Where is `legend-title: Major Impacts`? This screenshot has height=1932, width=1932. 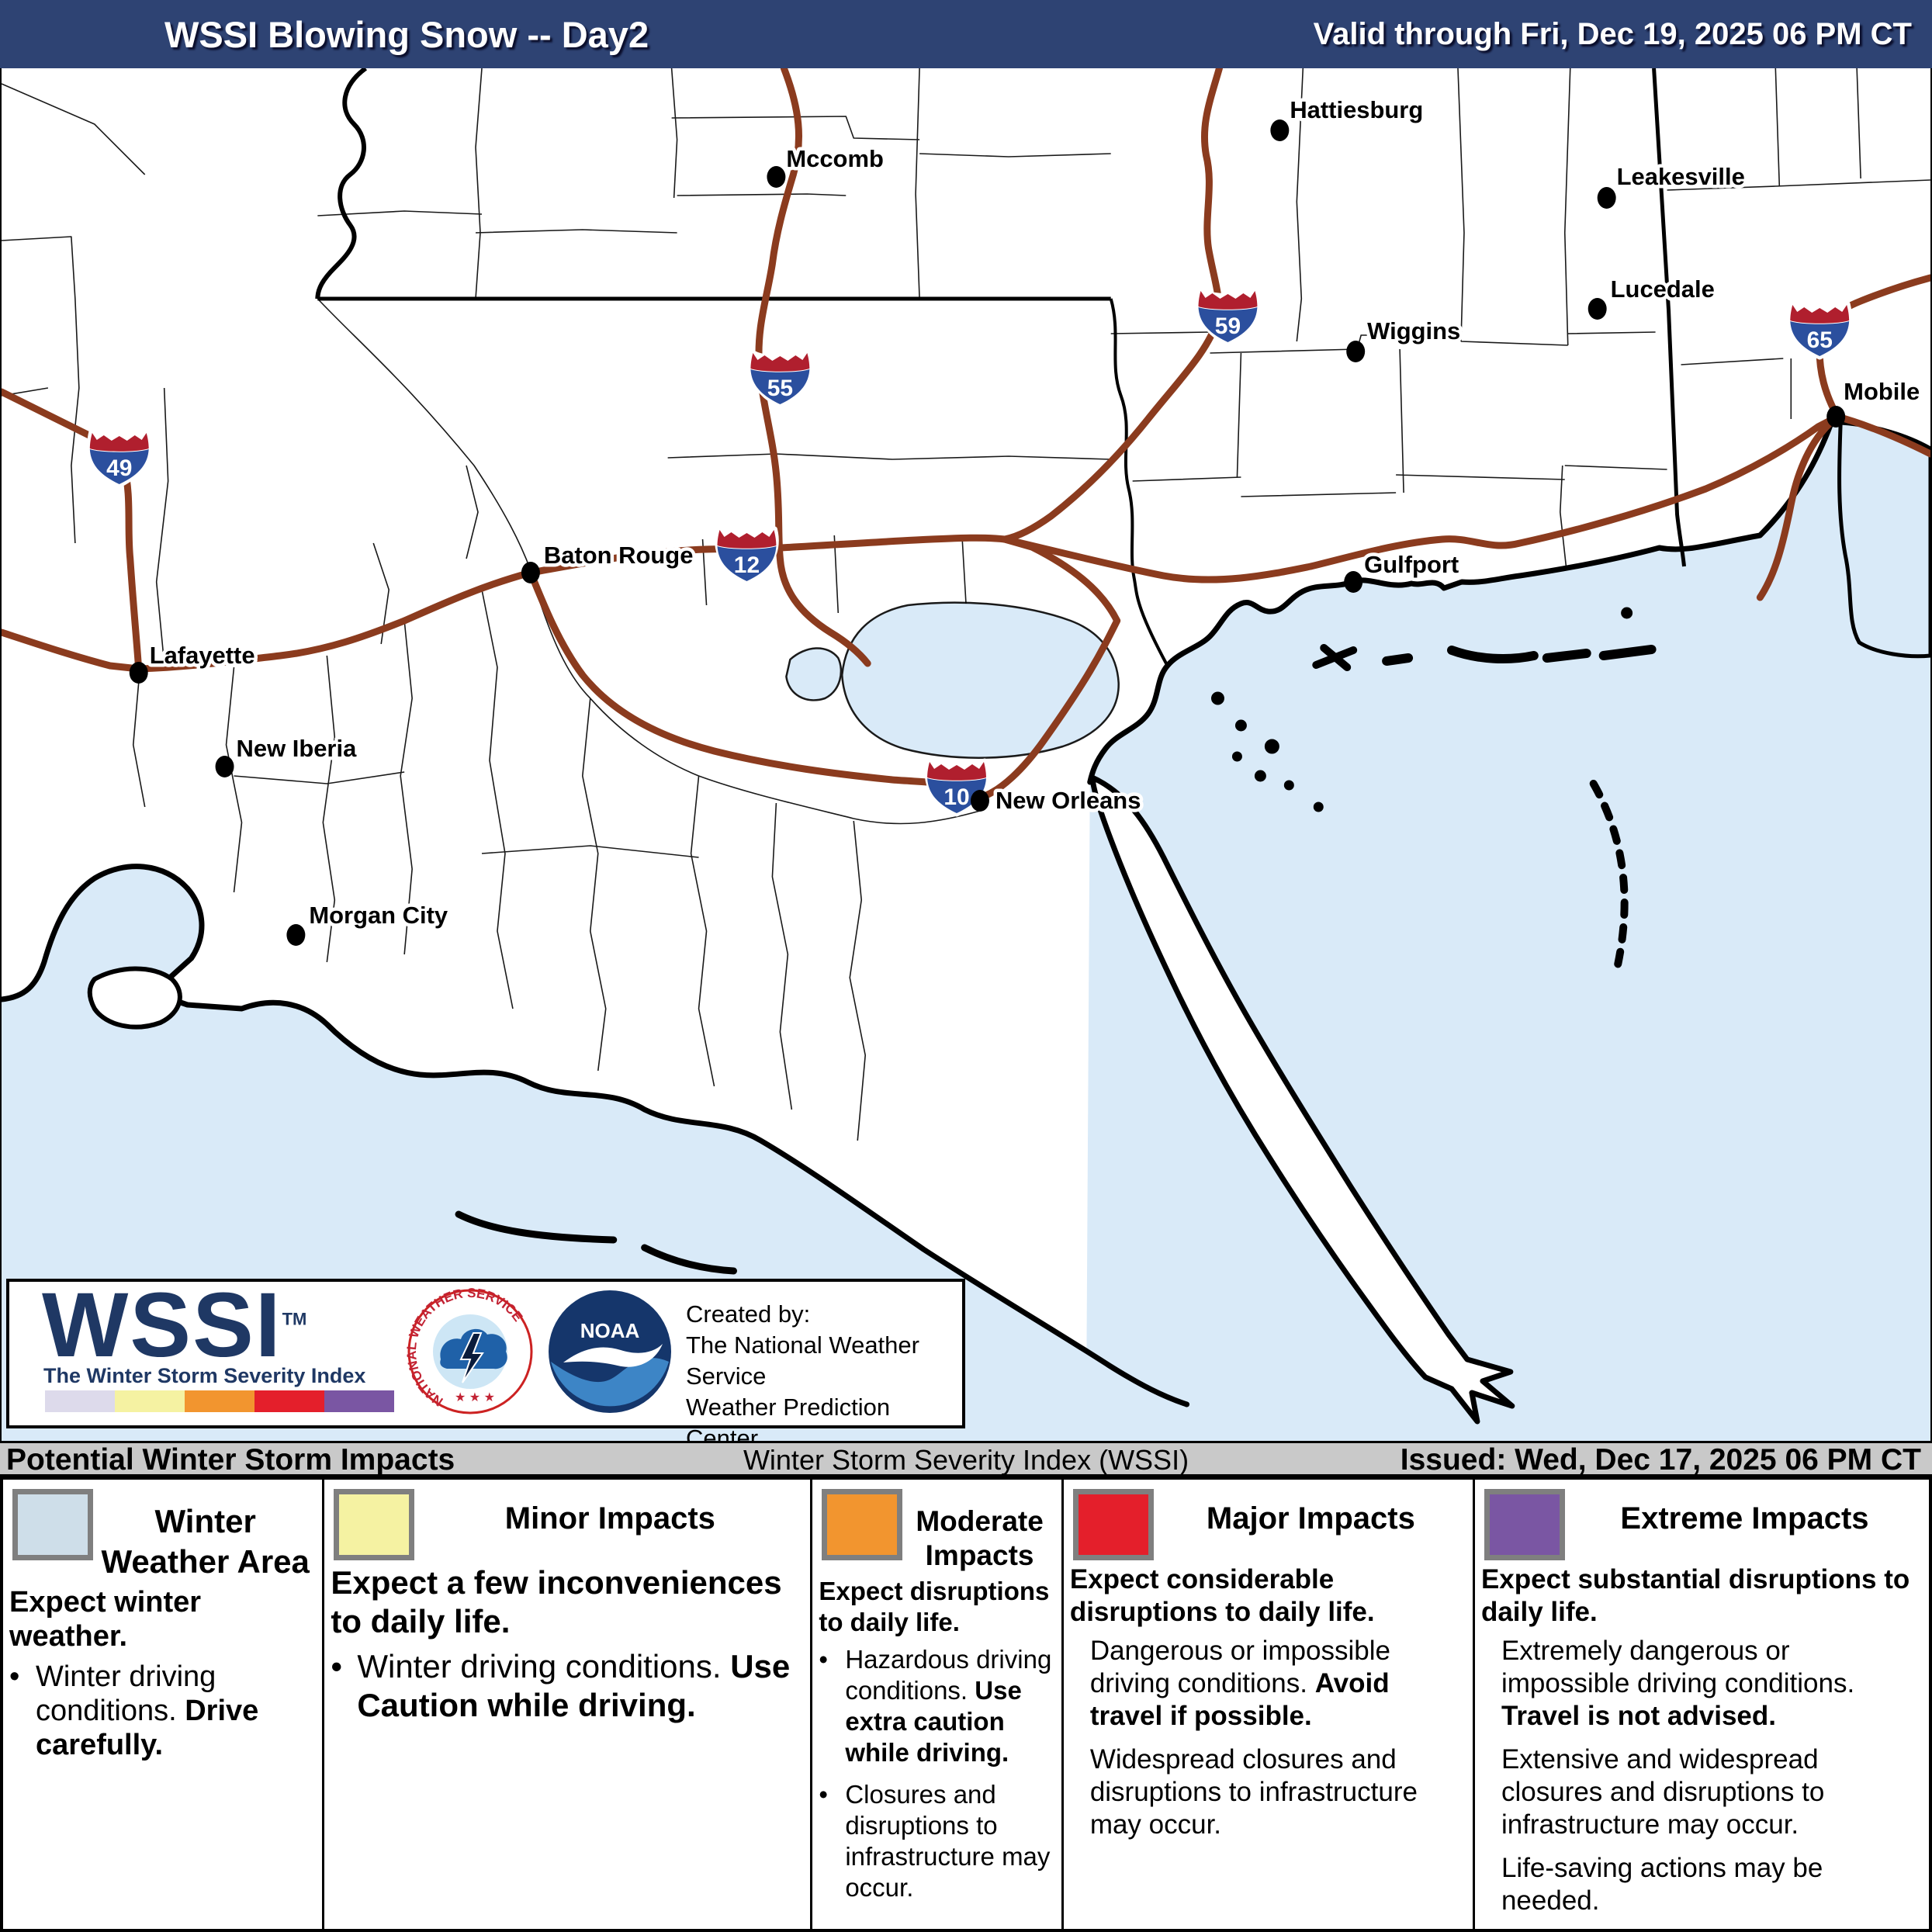
legend-title: Major Impacts is located at coordinates (1310, 1518).